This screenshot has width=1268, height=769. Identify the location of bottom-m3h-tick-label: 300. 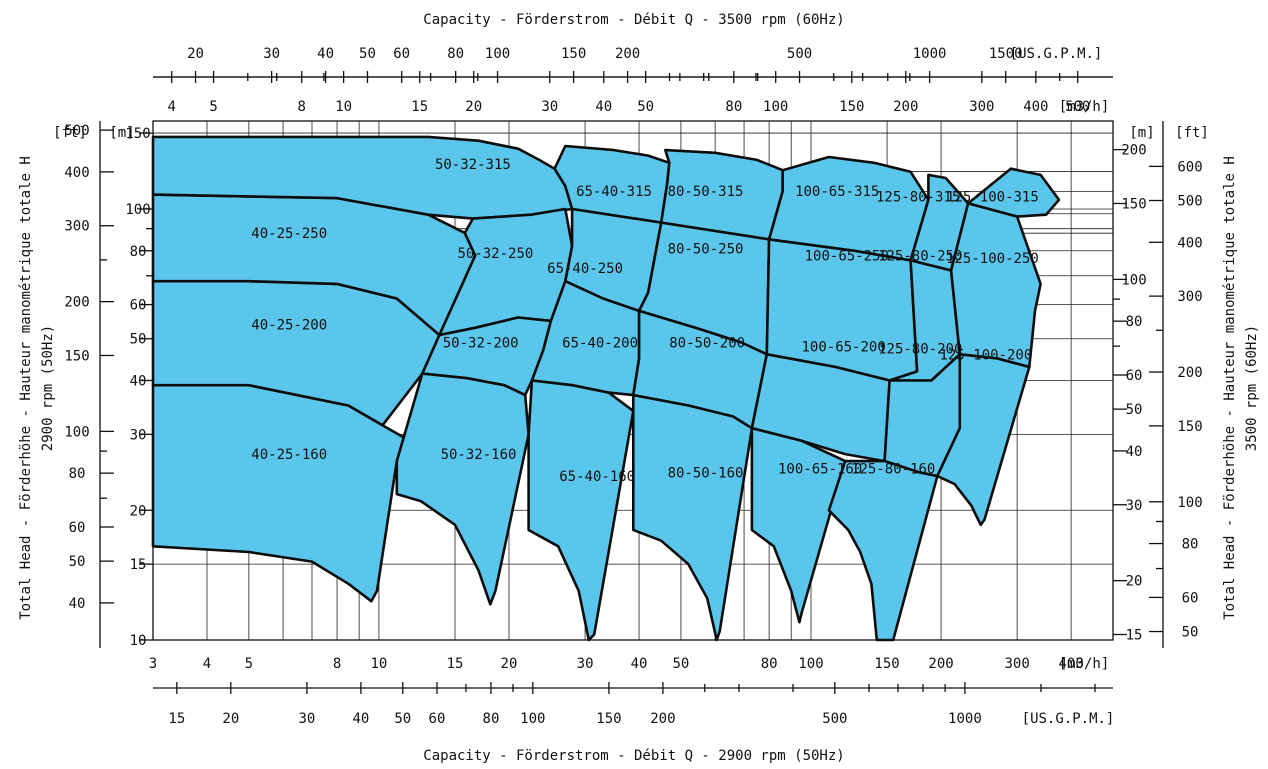
(1016, 664).